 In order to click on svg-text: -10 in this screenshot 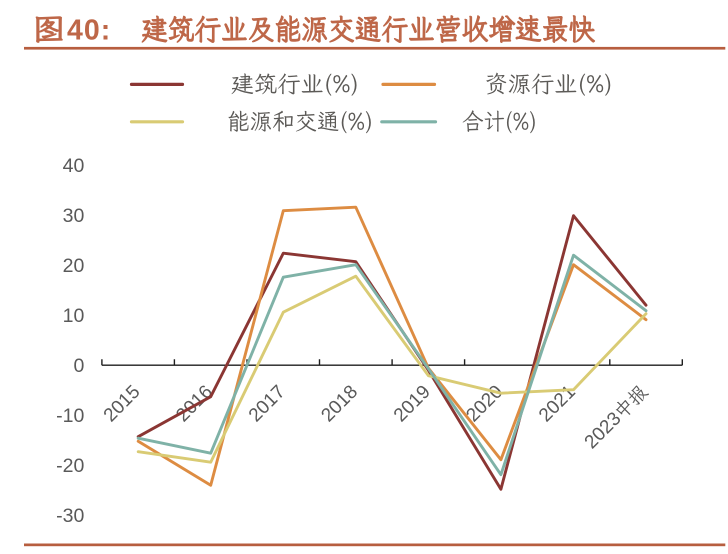, I will do `click(70, 416)`.